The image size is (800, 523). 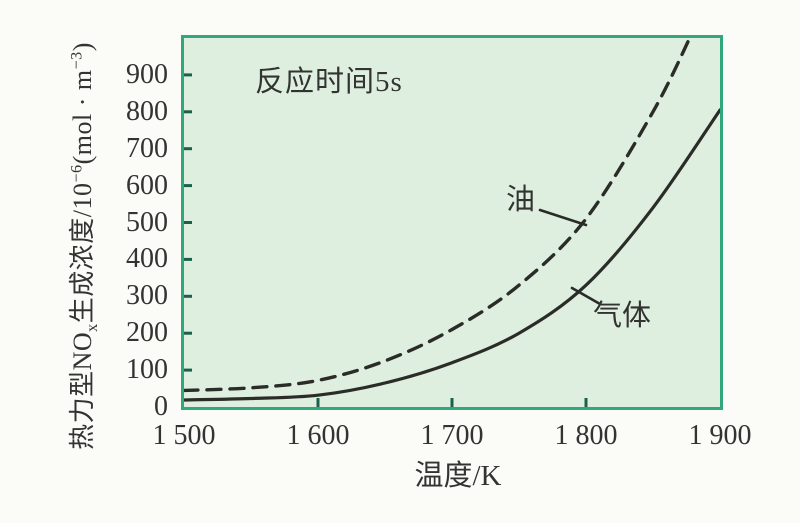 What do you see at coordinates (147, 296) in the screenshot?
I see `y-tick-label: 300` at bounding box center [147, 296].